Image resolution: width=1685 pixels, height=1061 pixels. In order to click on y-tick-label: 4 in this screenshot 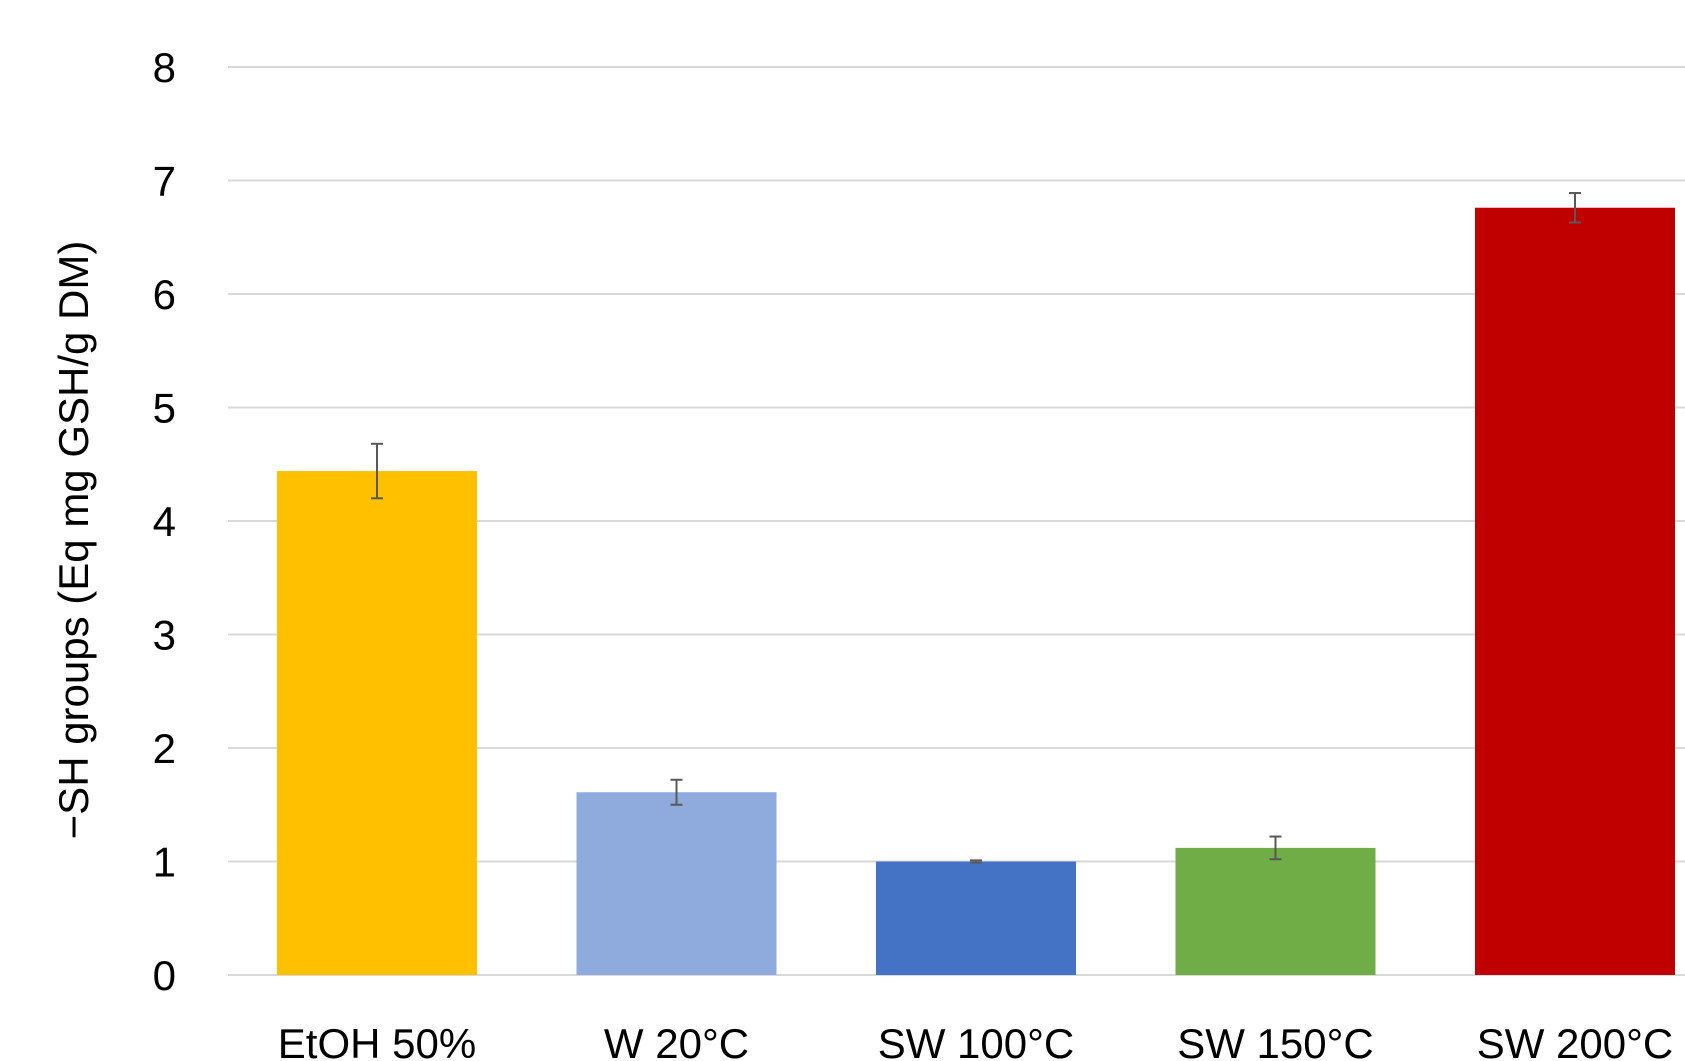, I will do `click(164, 521)`.